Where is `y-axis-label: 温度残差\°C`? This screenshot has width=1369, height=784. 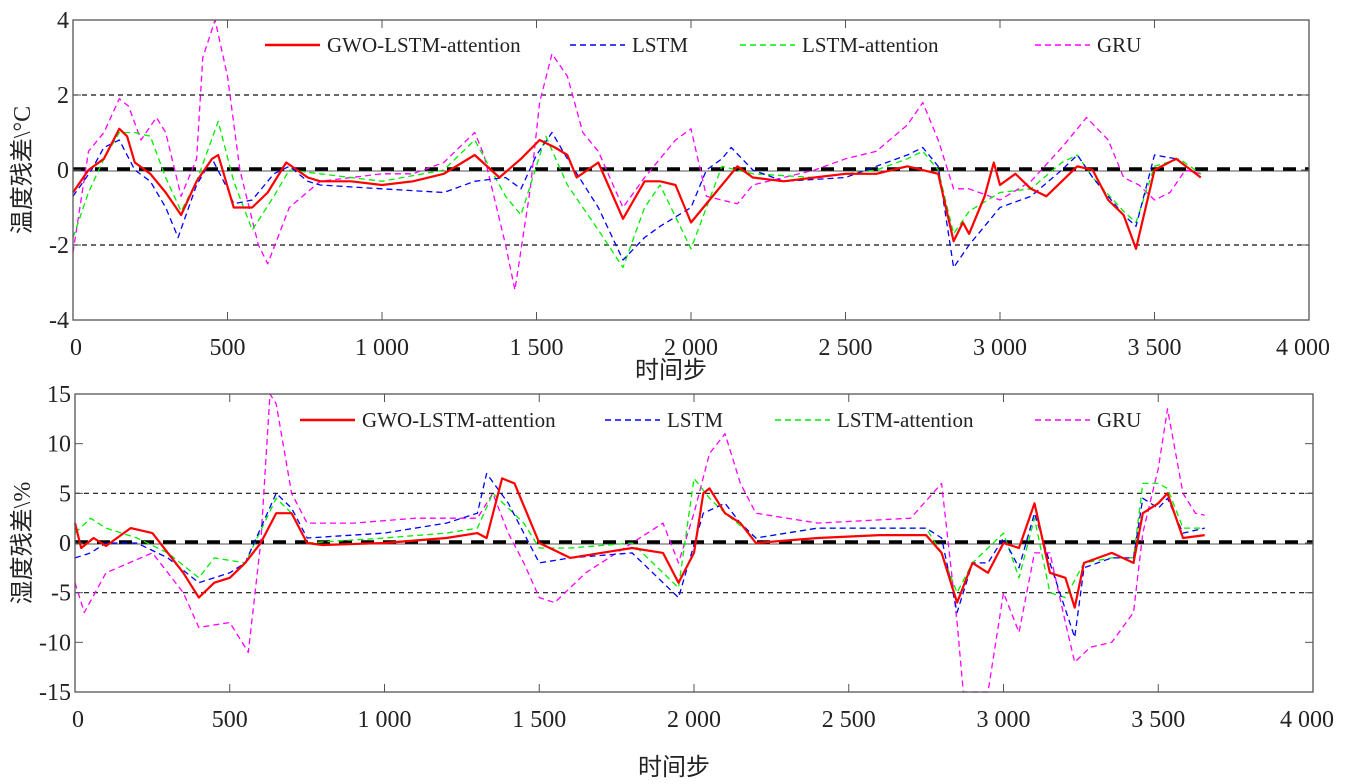
y-axis-label: 温度残差\°C is located at coordinates (22, 170).